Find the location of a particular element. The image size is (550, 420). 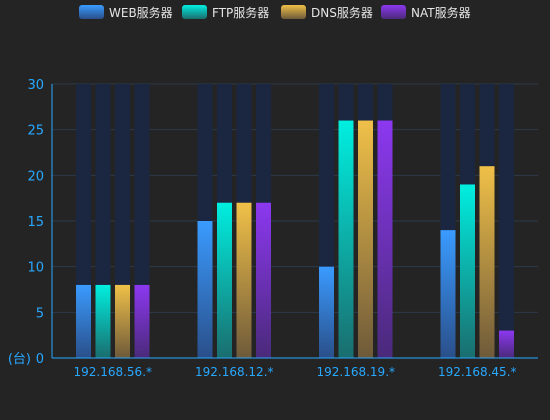

legend-label: DNS服务器 is located at coordinates (342, 12).